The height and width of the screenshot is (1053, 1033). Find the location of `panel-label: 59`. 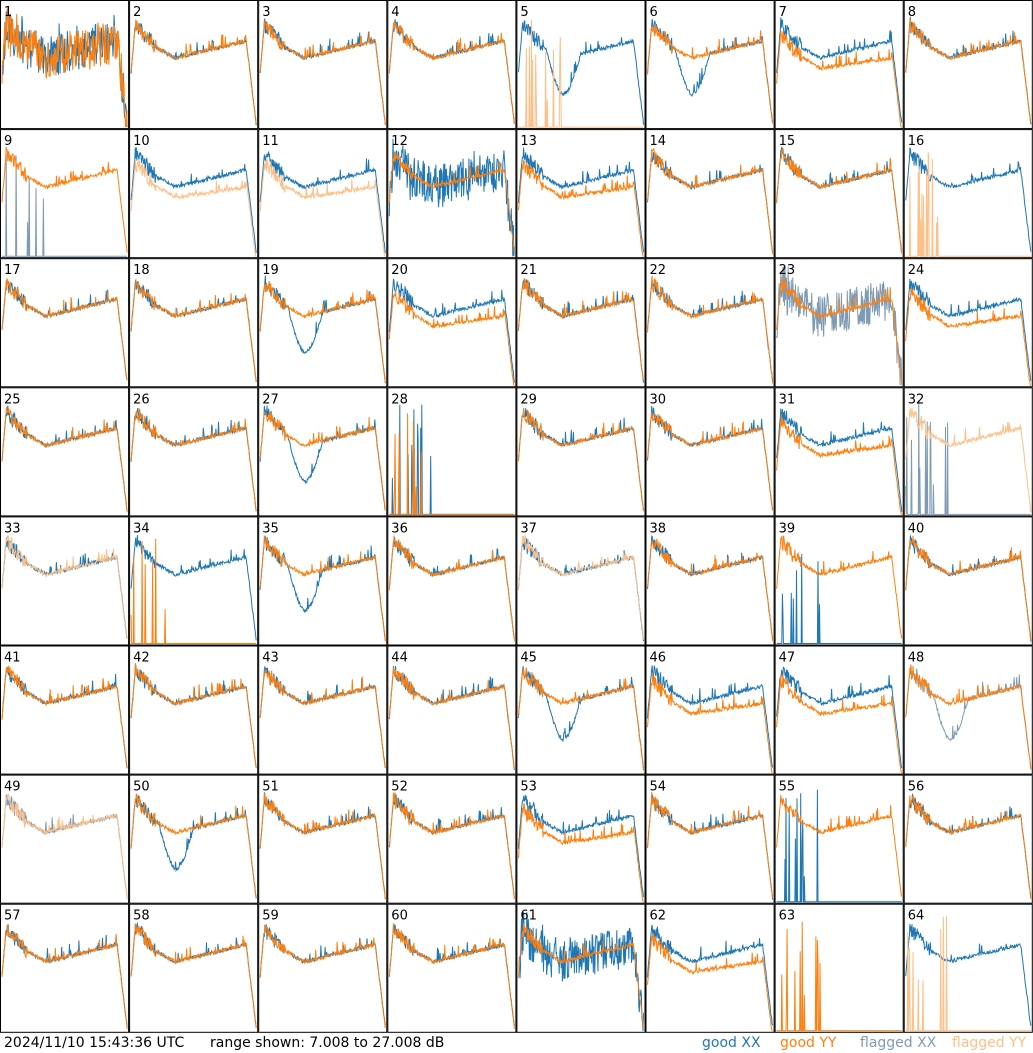

panel-label: 59 is located at coordinates (270, 916).